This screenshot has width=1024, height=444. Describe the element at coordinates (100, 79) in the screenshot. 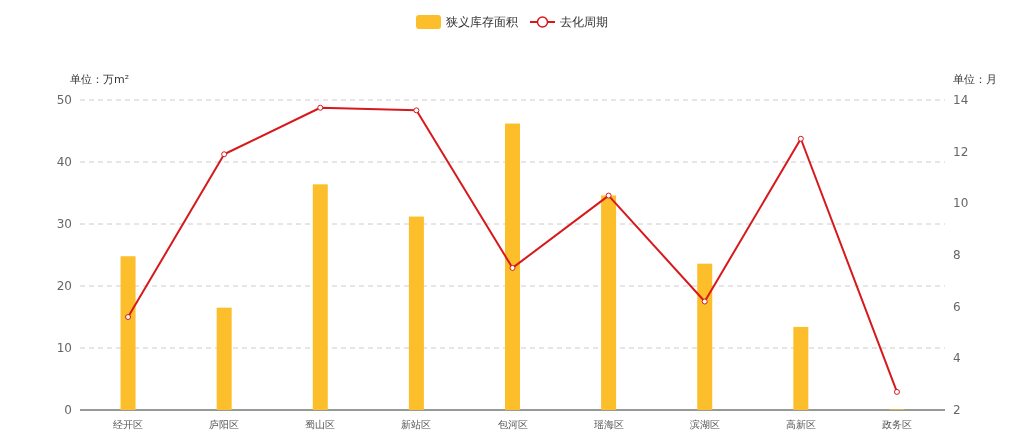

I see `y-axis-title: 单位：万m²` at that location.